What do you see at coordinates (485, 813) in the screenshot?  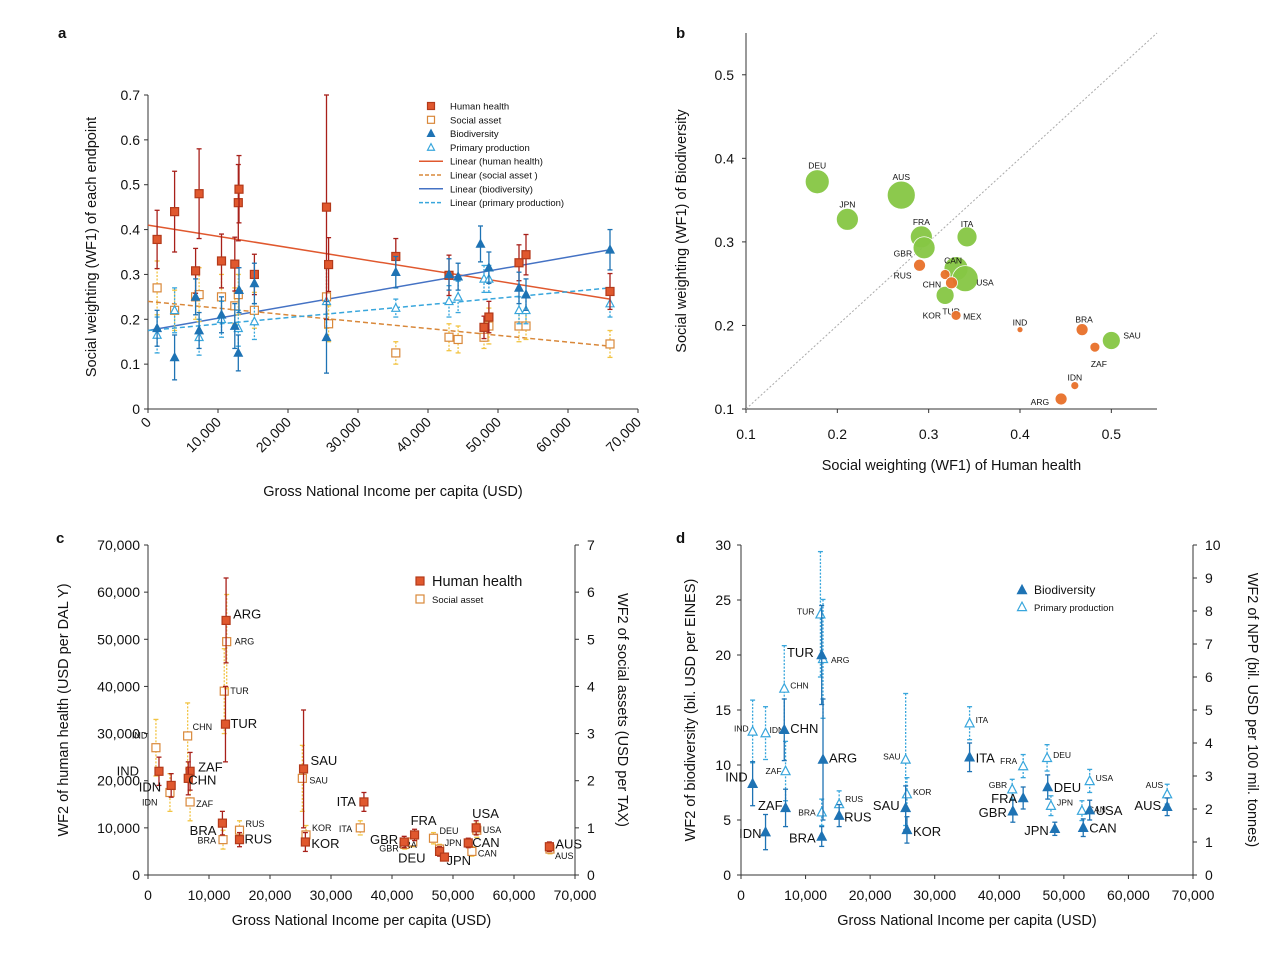 I see `point-label-hh: USA` at bounding box center [485, 813].